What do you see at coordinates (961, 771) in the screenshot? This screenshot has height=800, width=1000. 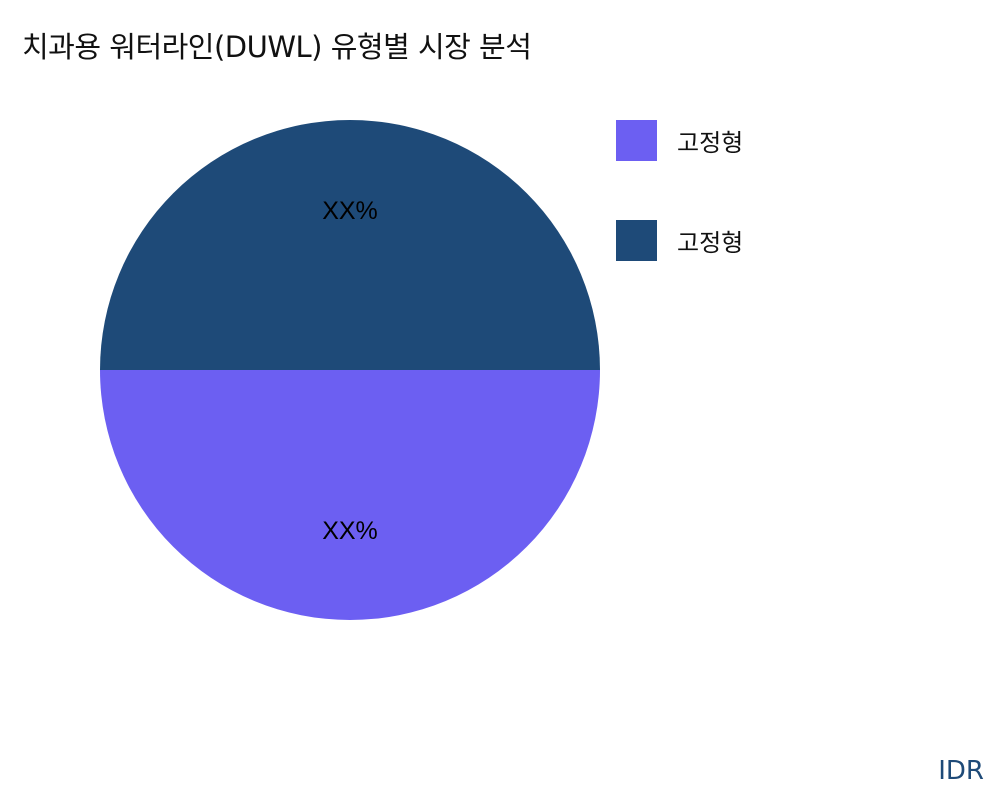 I see `watermark-logo: IDR` at bounding box center [961, 771].